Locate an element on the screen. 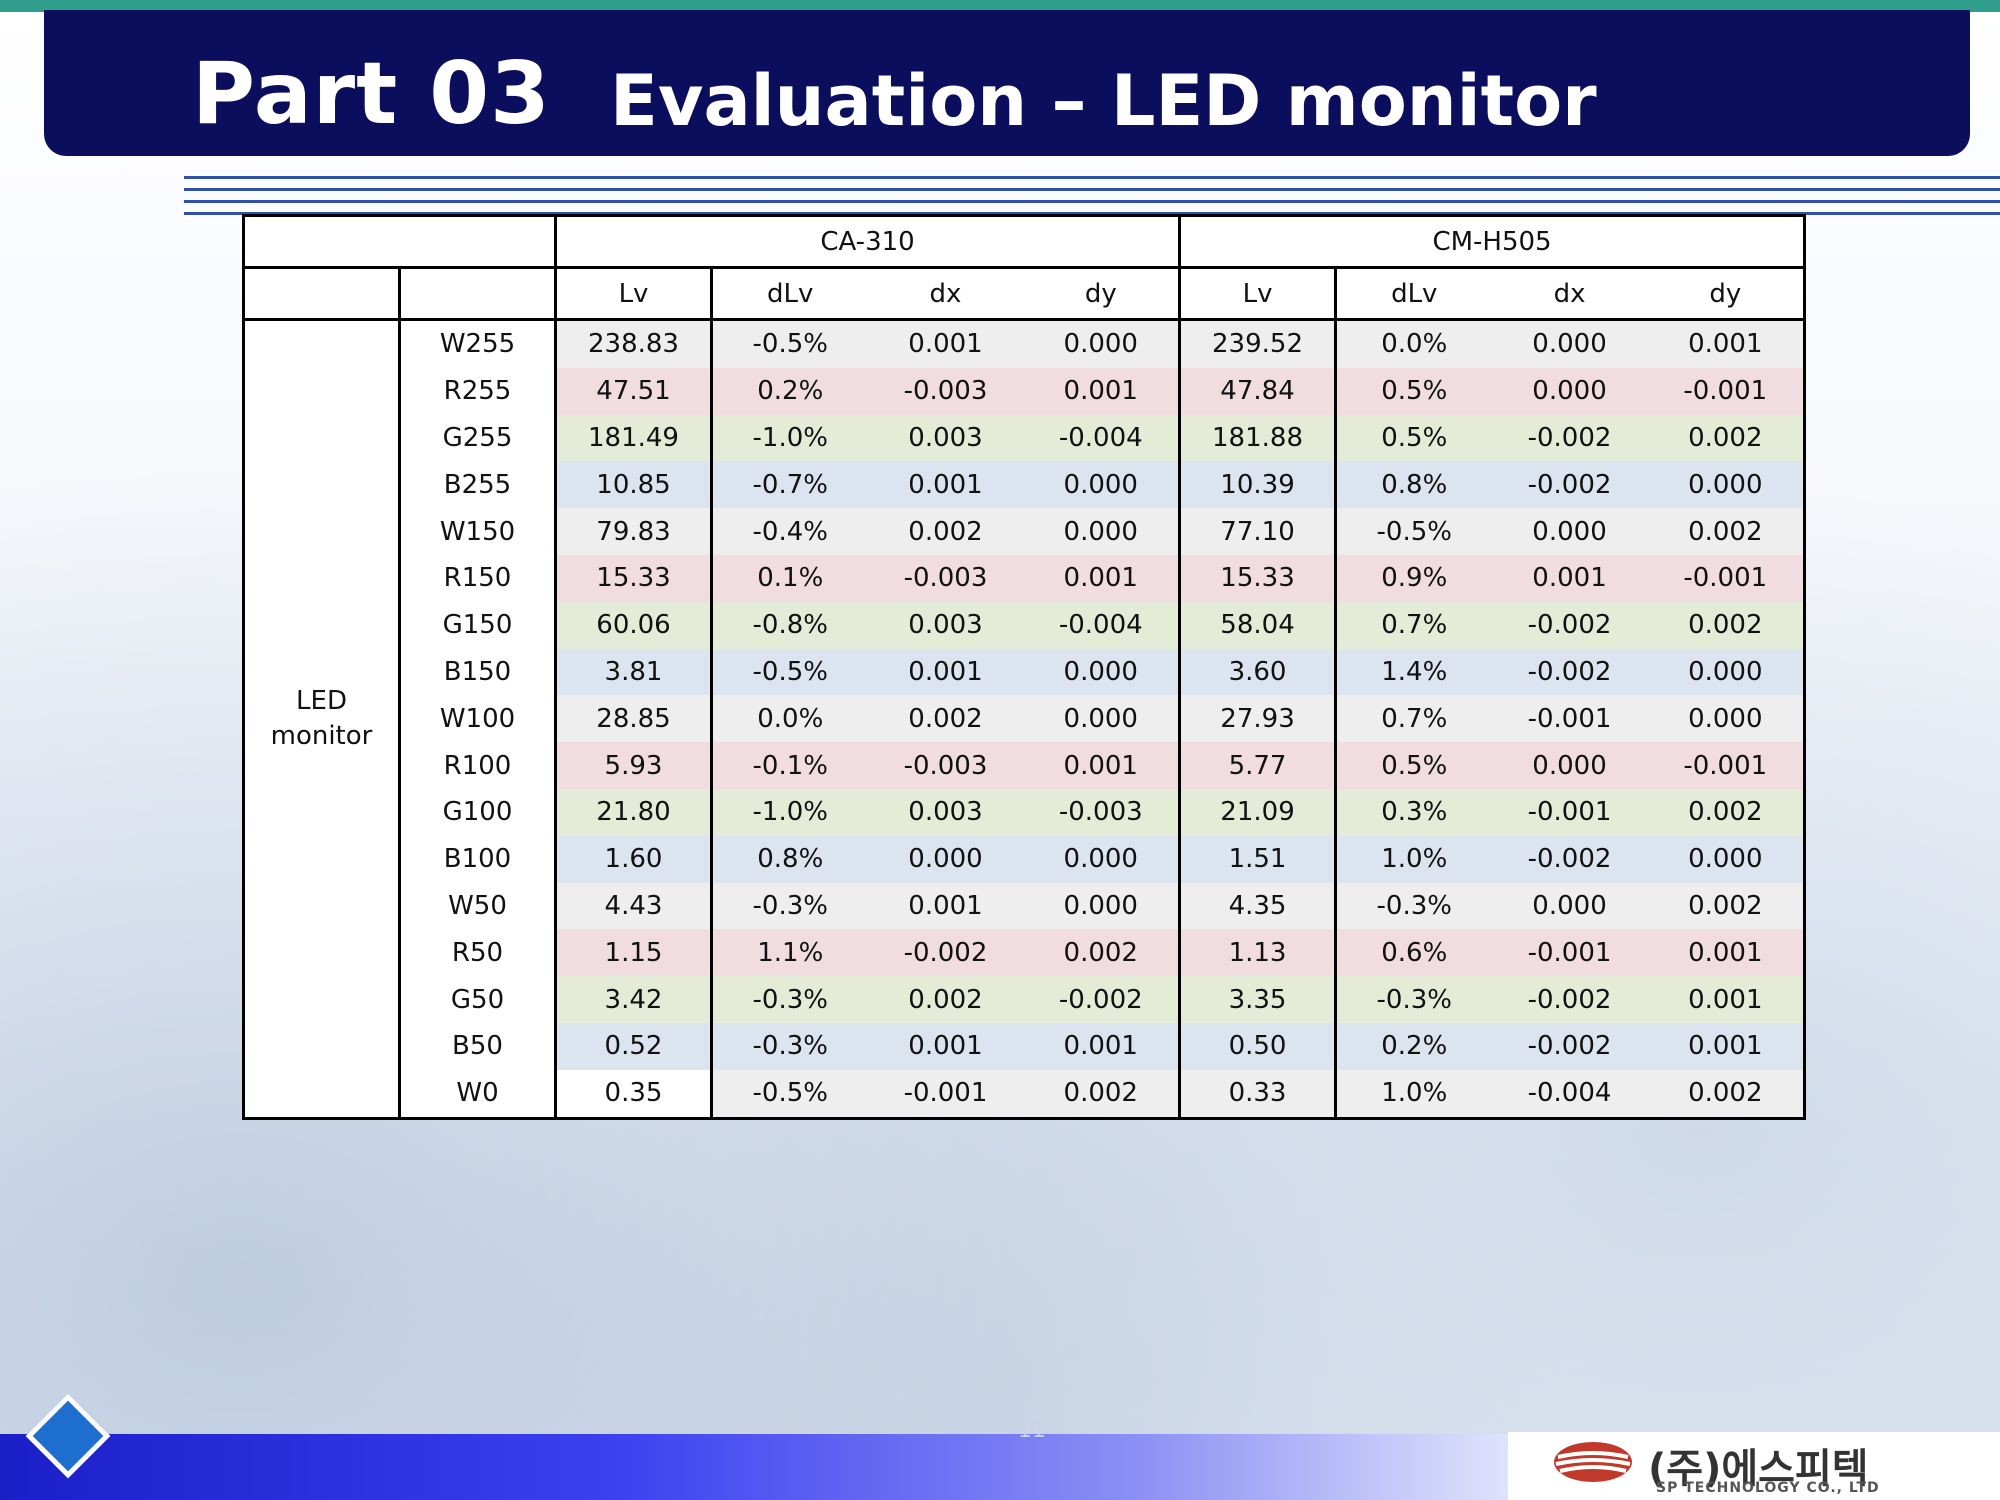 This screenshot has width=2000, height=1500. data-cell: 0.9% is located at coordinates (1413, 578).